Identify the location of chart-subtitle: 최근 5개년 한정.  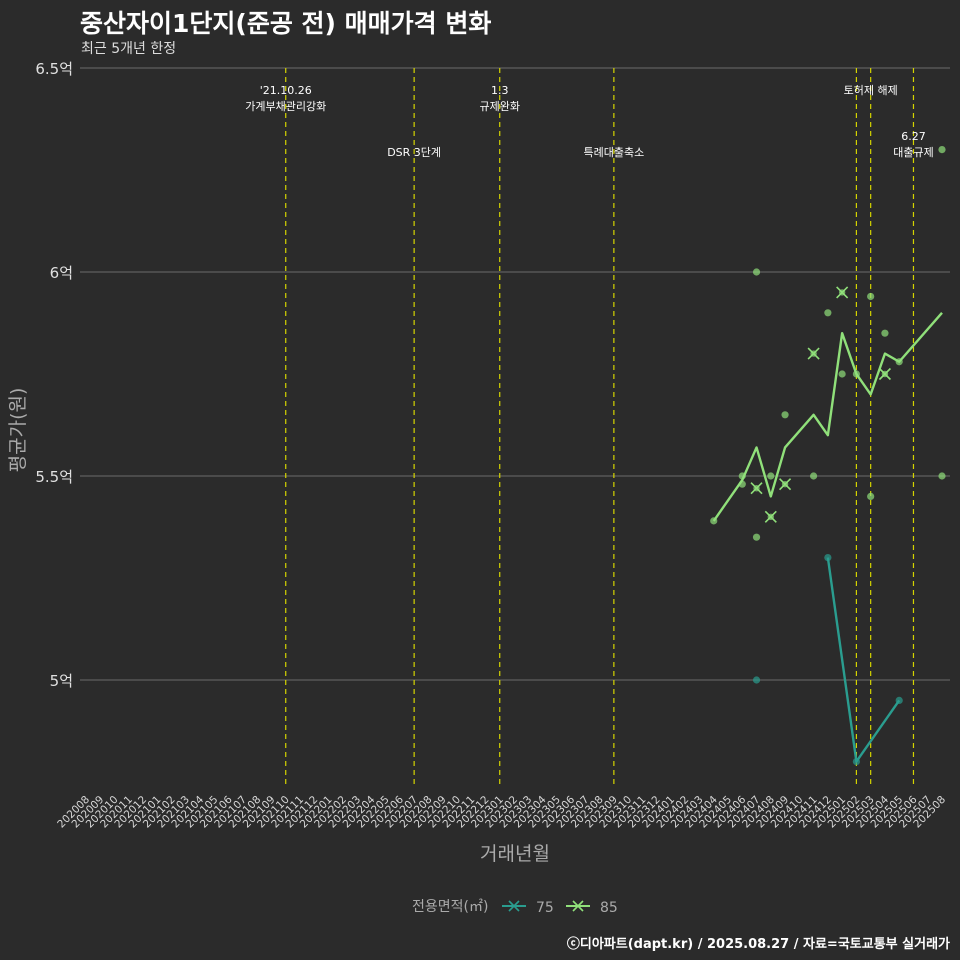
(129, 49).